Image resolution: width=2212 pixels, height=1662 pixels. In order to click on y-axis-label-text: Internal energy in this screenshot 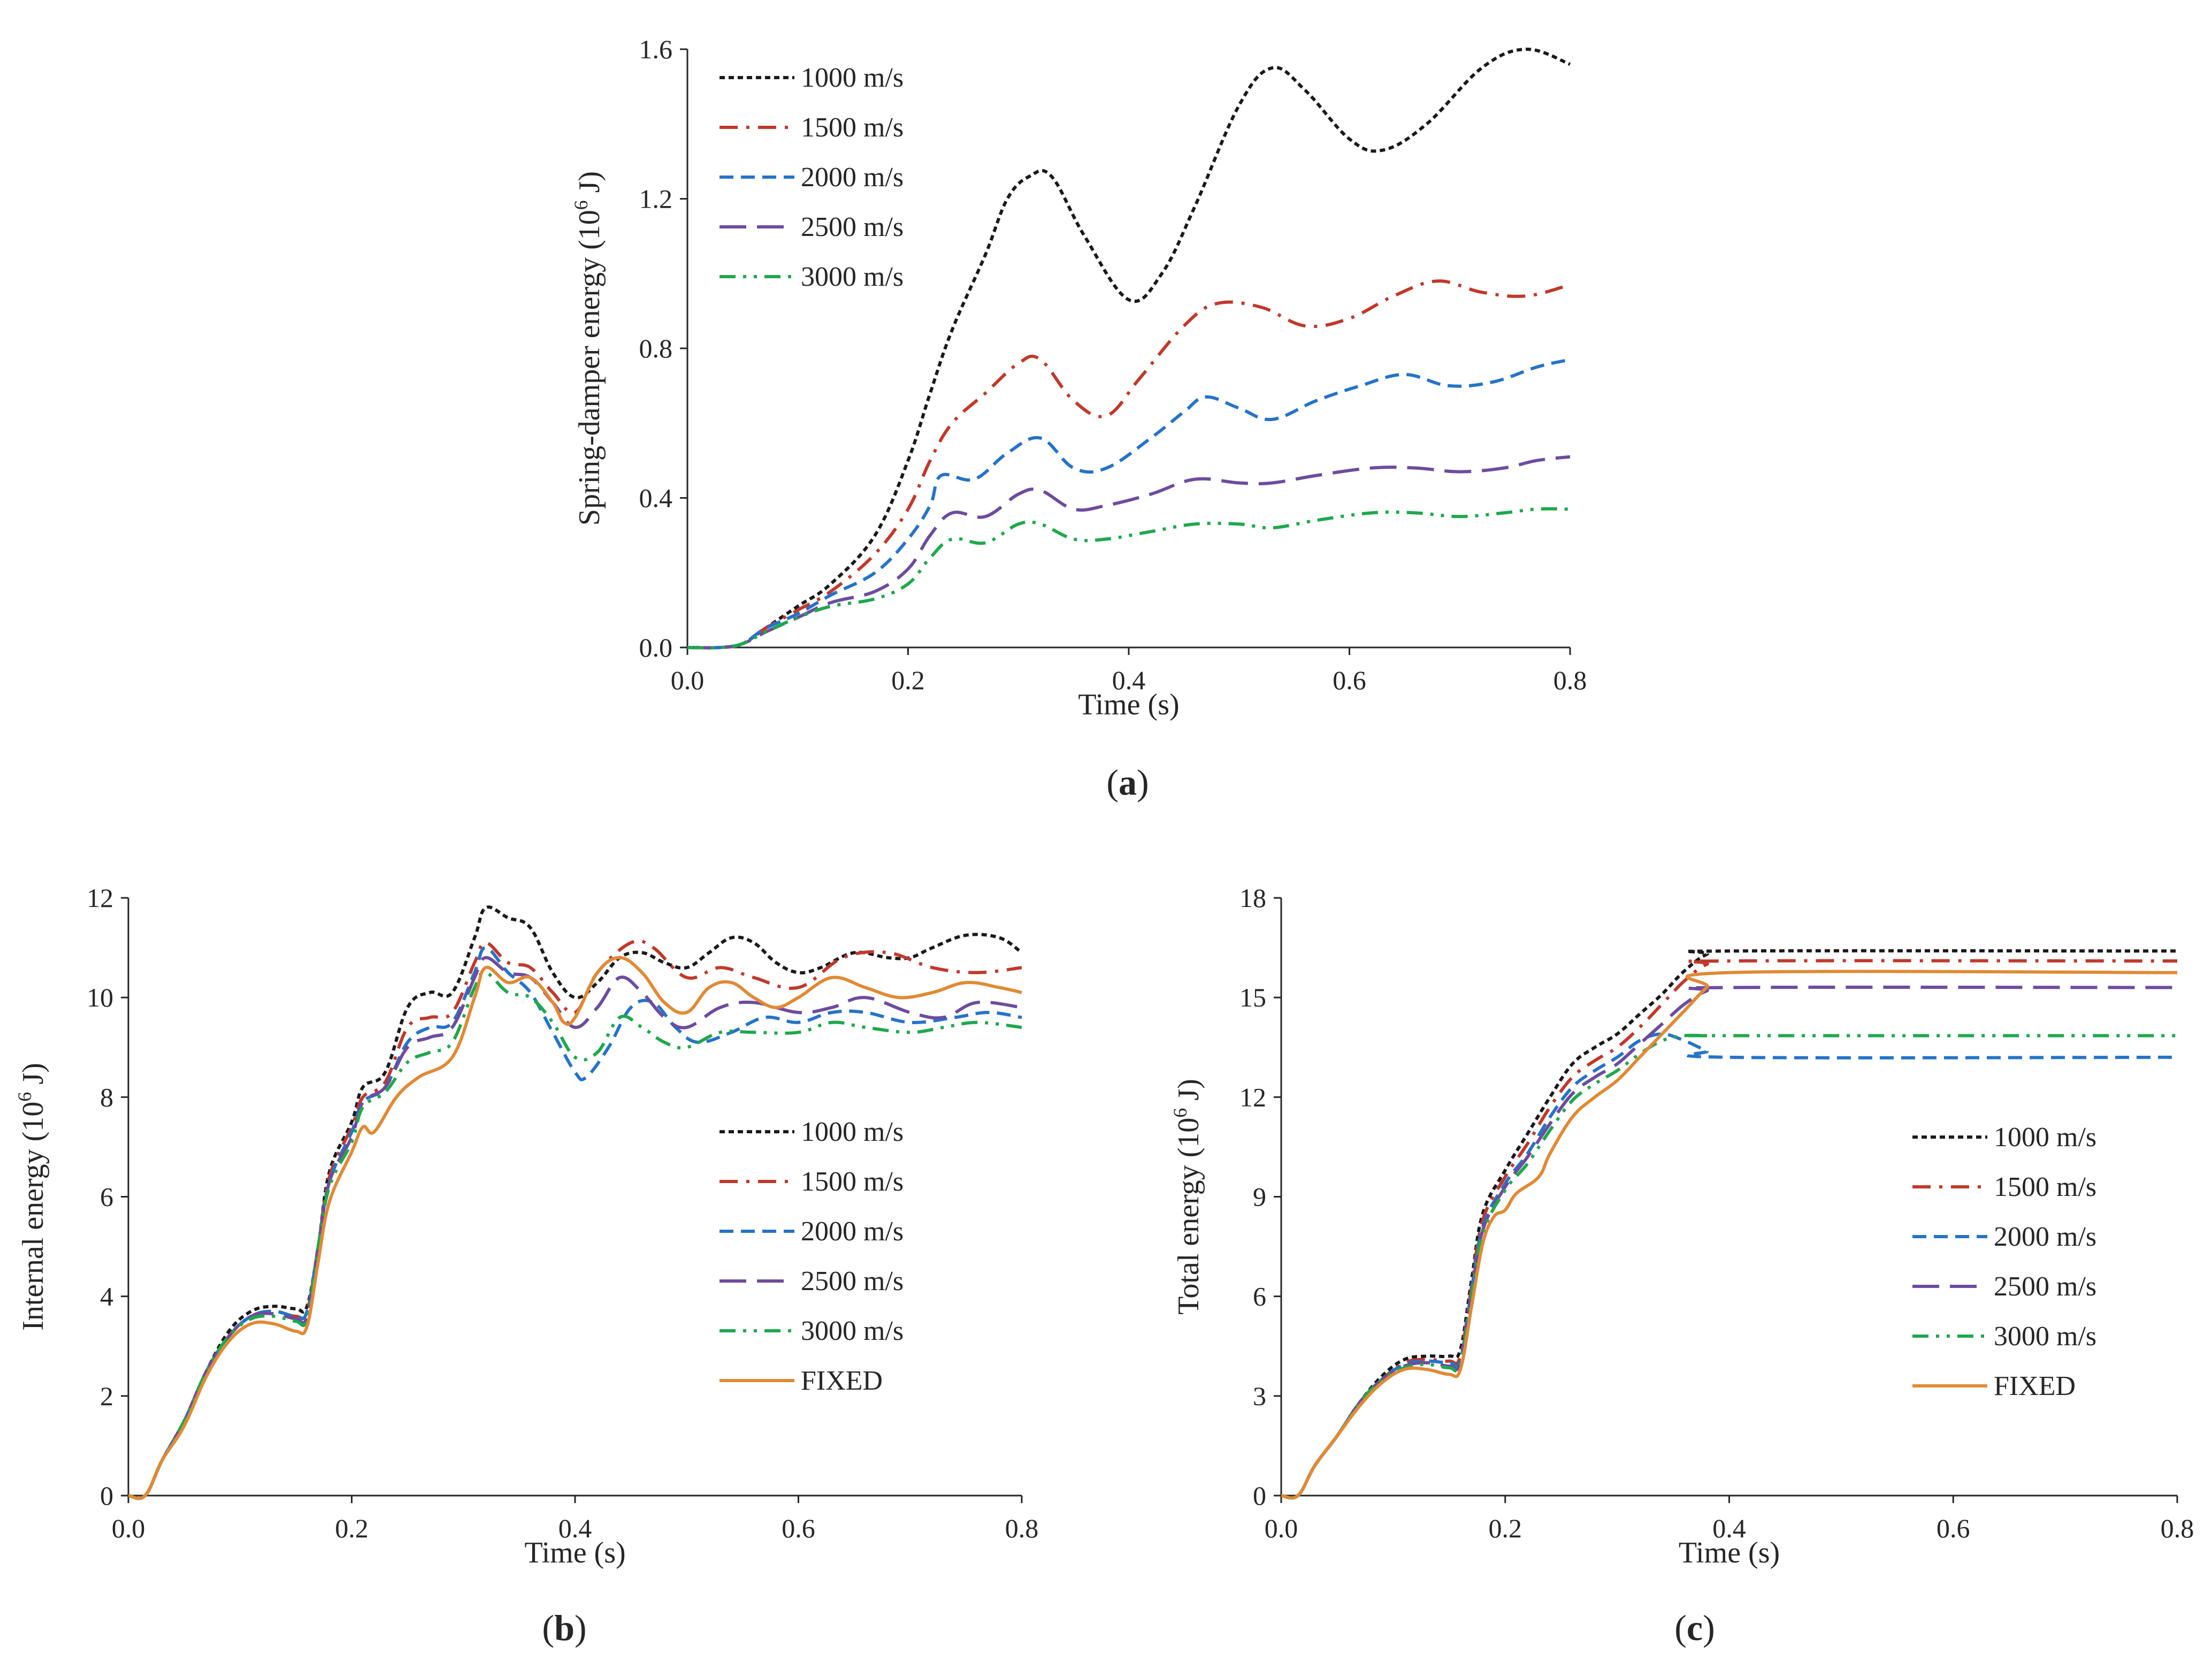, I will do `click(34, 1235)`.